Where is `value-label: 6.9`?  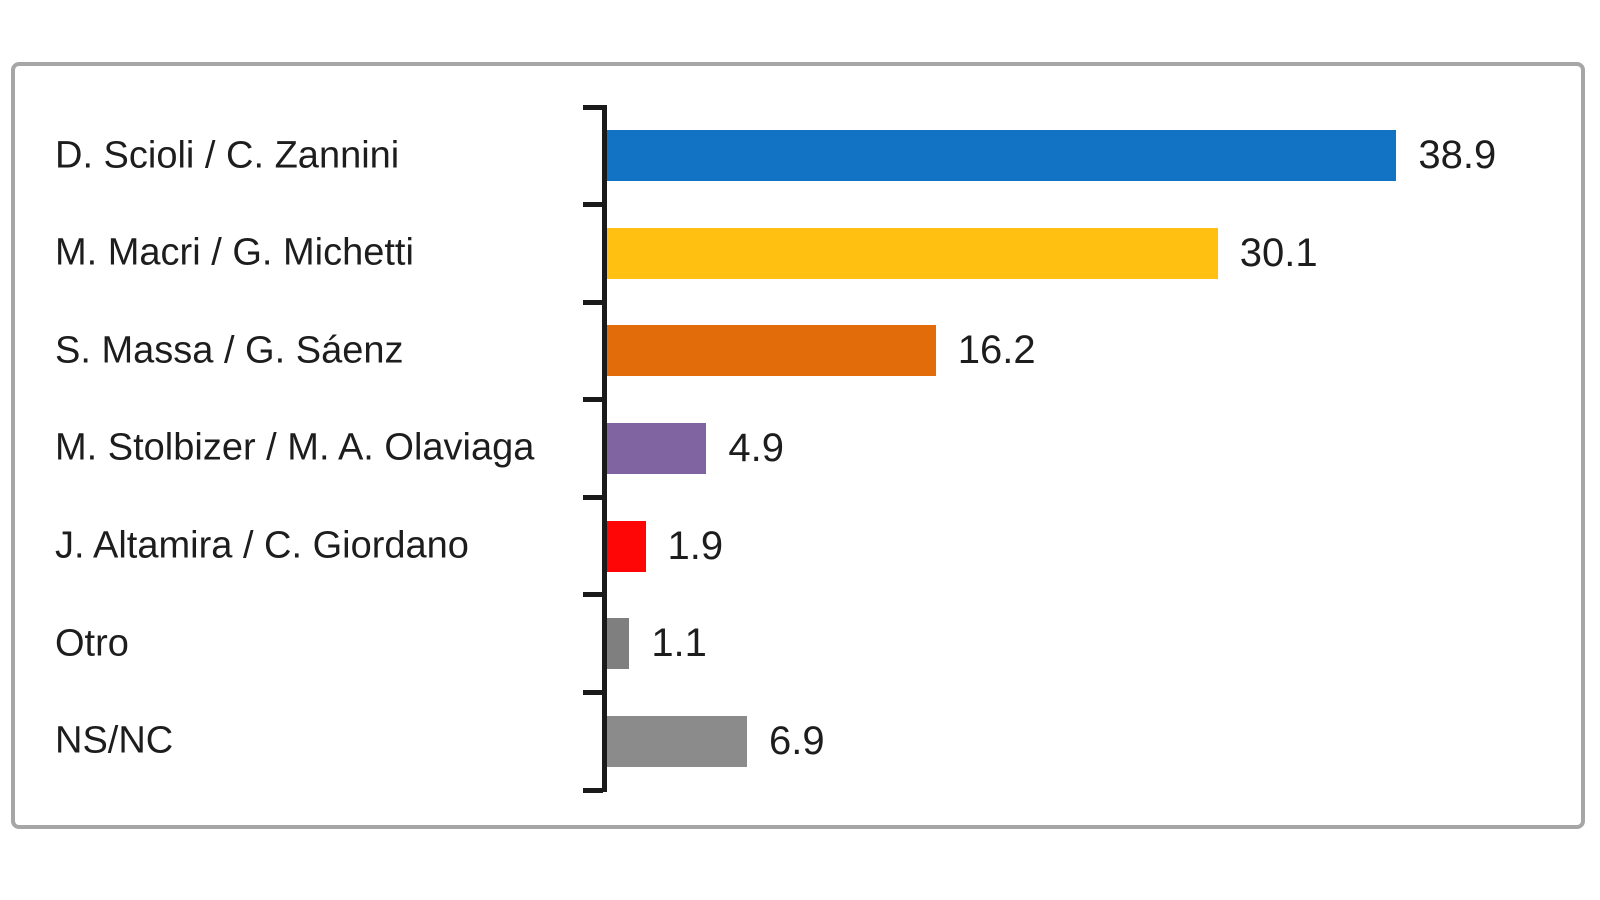 value-label: 6.9 is located at coordinates (797, 740).